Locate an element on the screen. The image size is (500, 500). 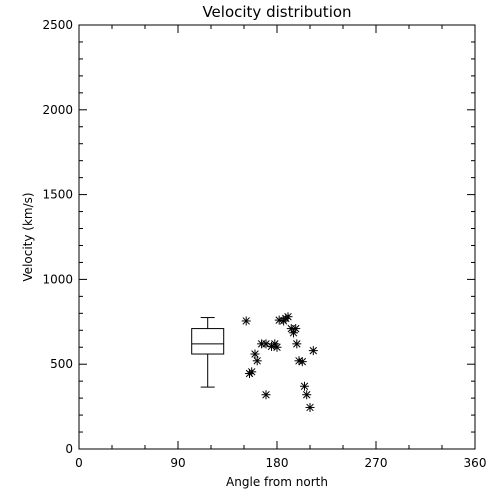
x-tick-label: 270 is located at coordinates (376, 463).